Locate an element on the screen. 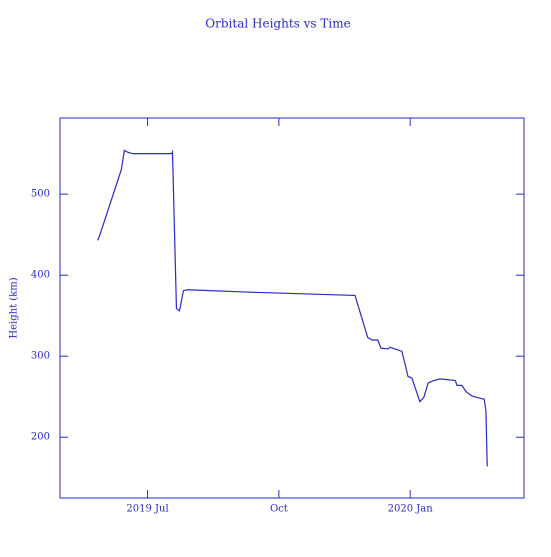 This screenshot has height=557, width=551. y-axis-label: Height (km) is located at coordinates (14, 307).